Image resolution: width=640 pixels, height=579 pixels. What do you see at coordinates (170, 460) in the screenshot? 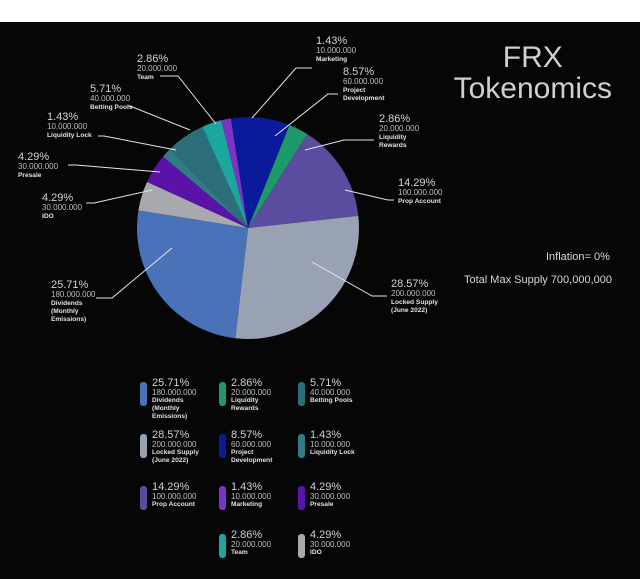
I see `legend-name: (June 2022)` at bounding box center [170, 460].